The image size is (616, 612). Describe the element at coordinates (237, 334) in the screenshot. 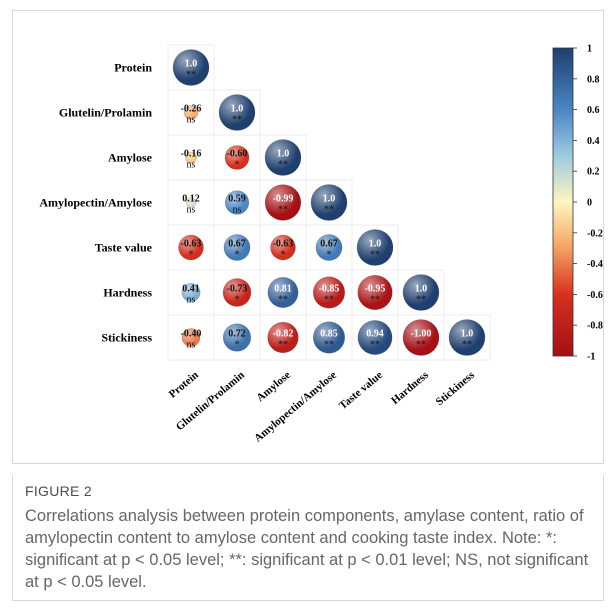

I see `correlation-value: 0.72` at that location.